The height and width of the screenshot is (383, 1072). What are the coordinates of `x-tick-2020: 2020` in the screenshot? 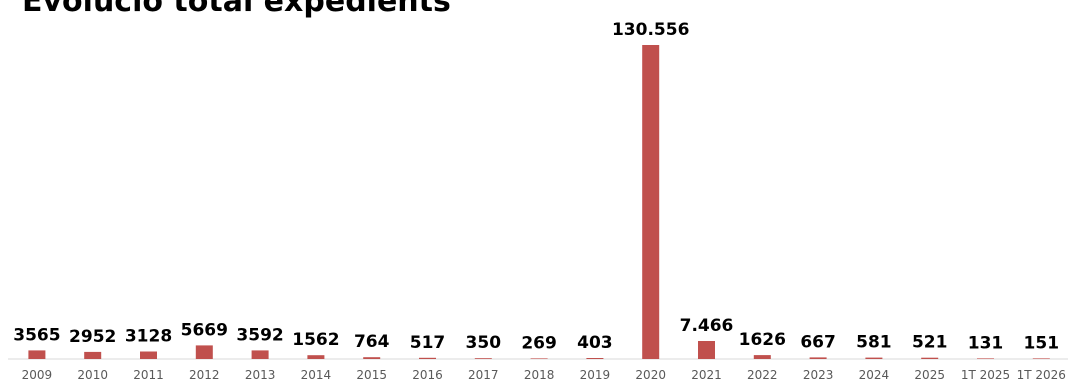 It's located at (650, 375).